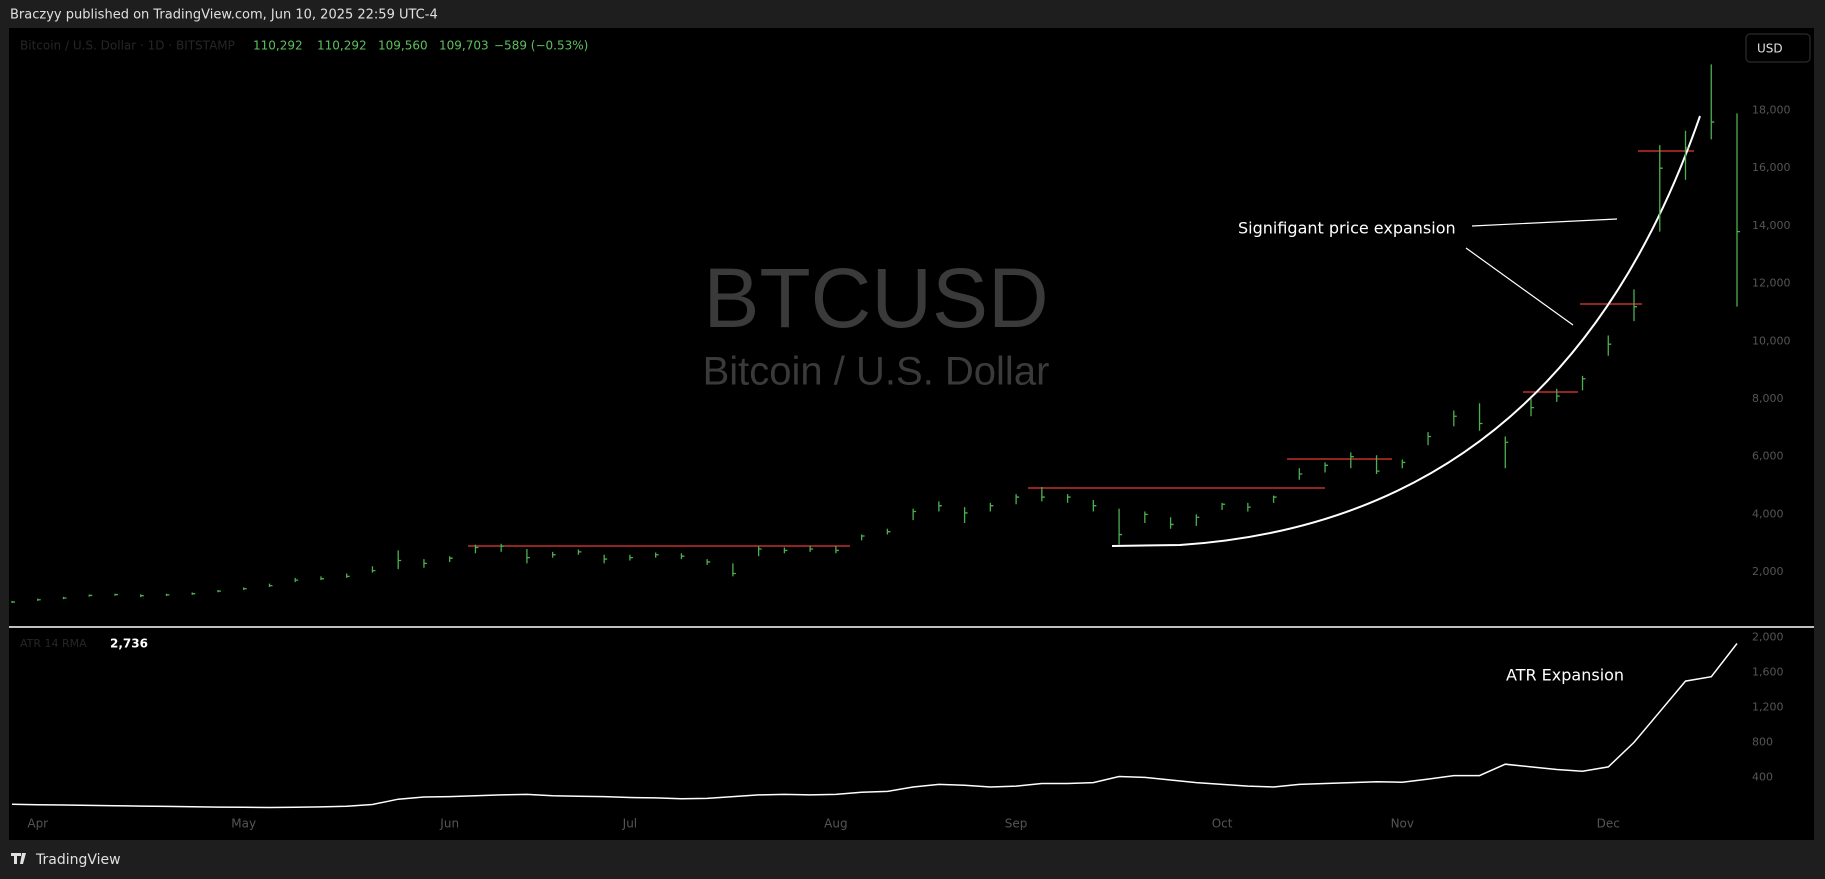  I want to click on y-tick-label: 4,000, so click(1768, 513).